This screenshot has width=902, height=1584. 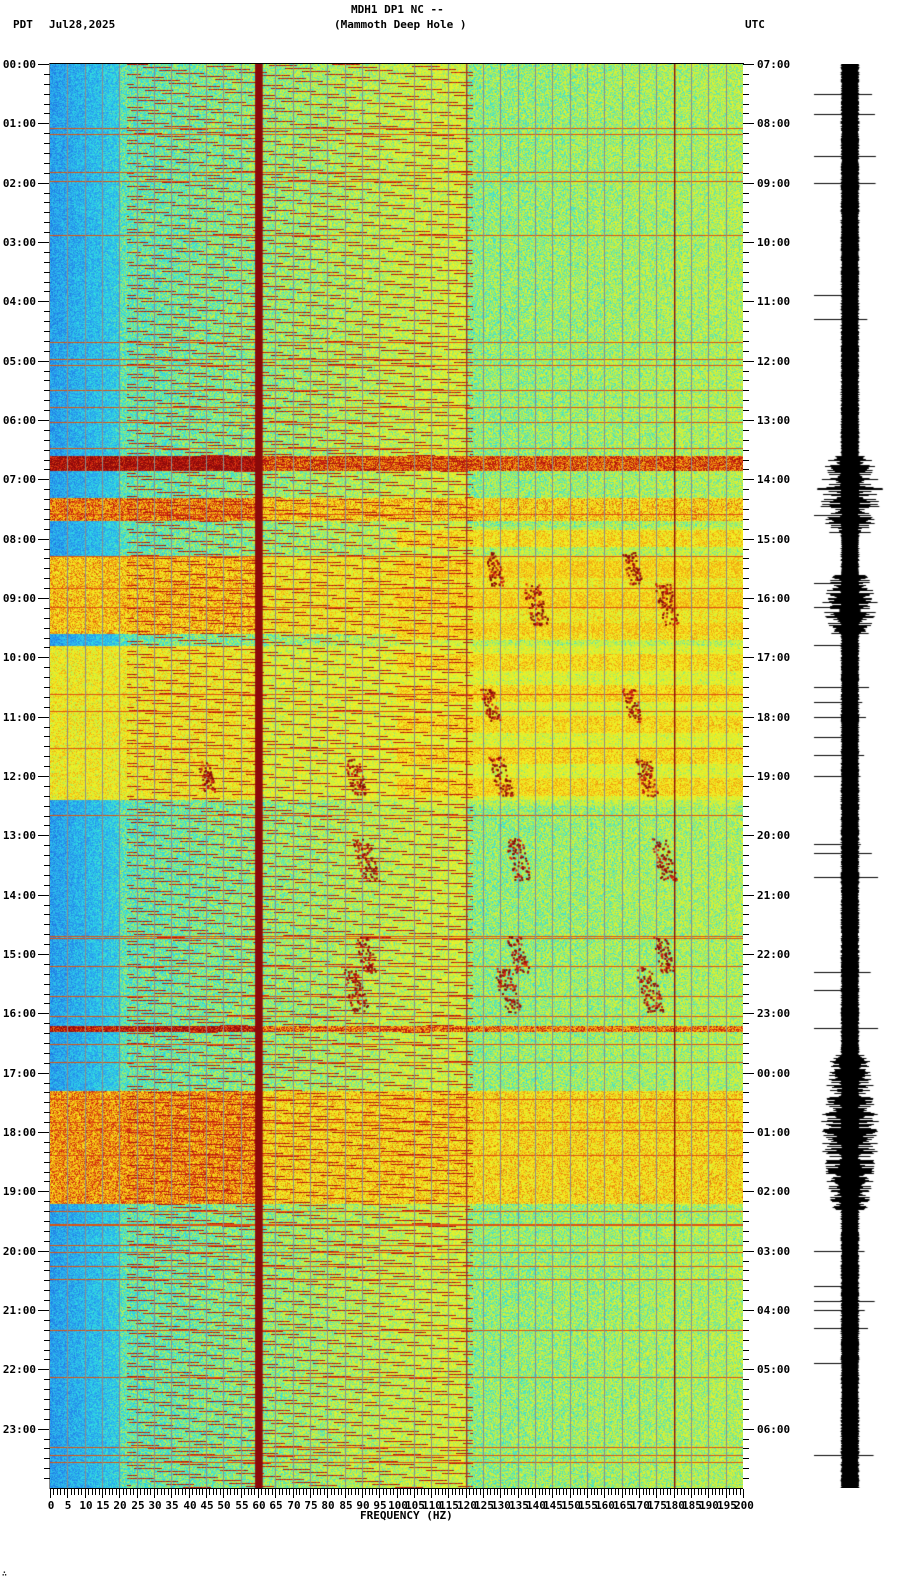 What do you see at coordinates (692, 1505) in the screenshot?
I see `x-tick-label: 185` at bounding box center [692, 1505].